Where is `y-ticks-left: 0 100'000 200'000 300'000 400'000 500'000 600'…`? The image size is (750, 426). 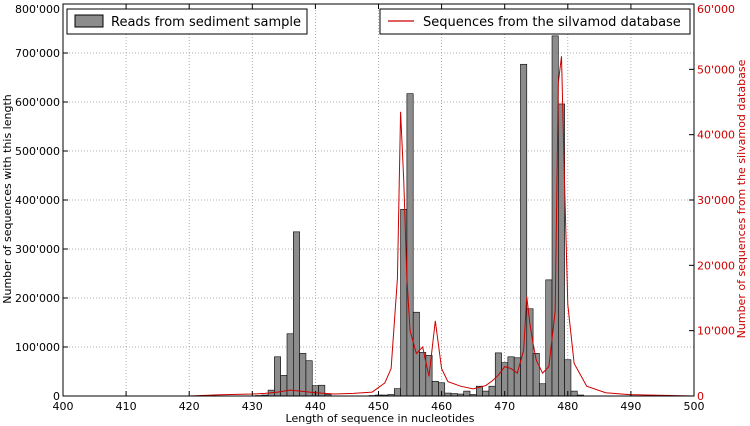
y-ticks-left: 0 100'000 200'000 300'000 400'000 500'000 600'… is located at coordinates (41, 203).